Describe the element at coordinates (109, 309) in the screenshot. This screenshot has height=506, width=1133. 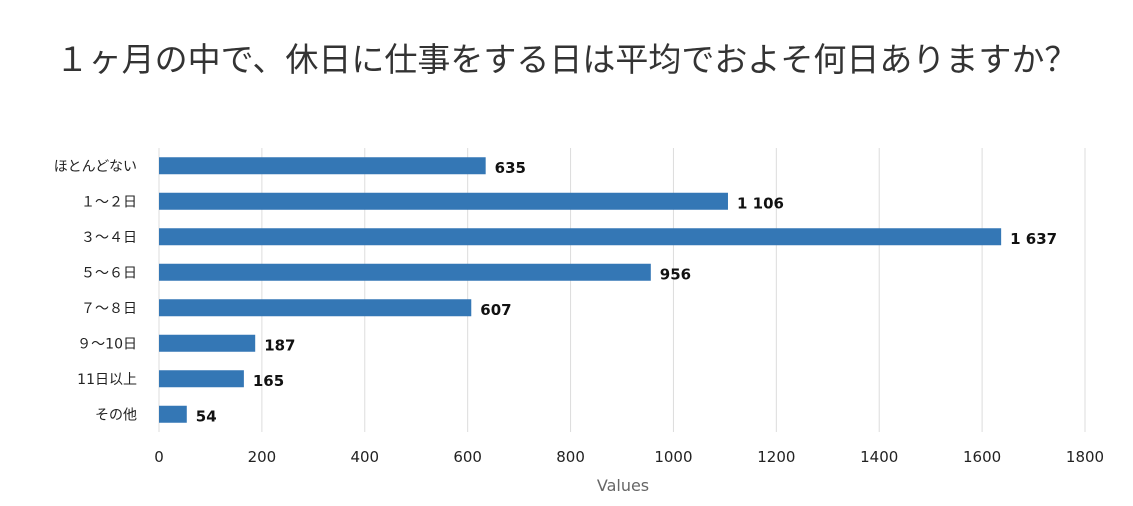
I see `category-label: ７～８日` at that location.